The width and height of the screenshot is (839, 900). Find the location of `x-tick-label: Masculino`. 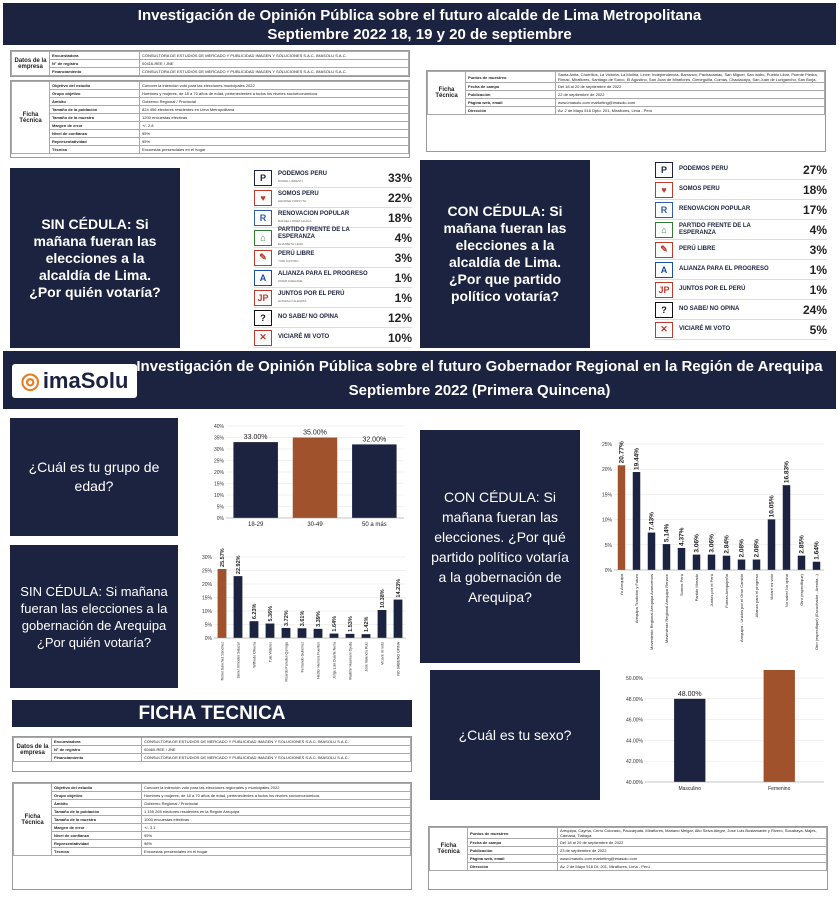

x-tick-label: Masculino is located at coordinates (689, 789).